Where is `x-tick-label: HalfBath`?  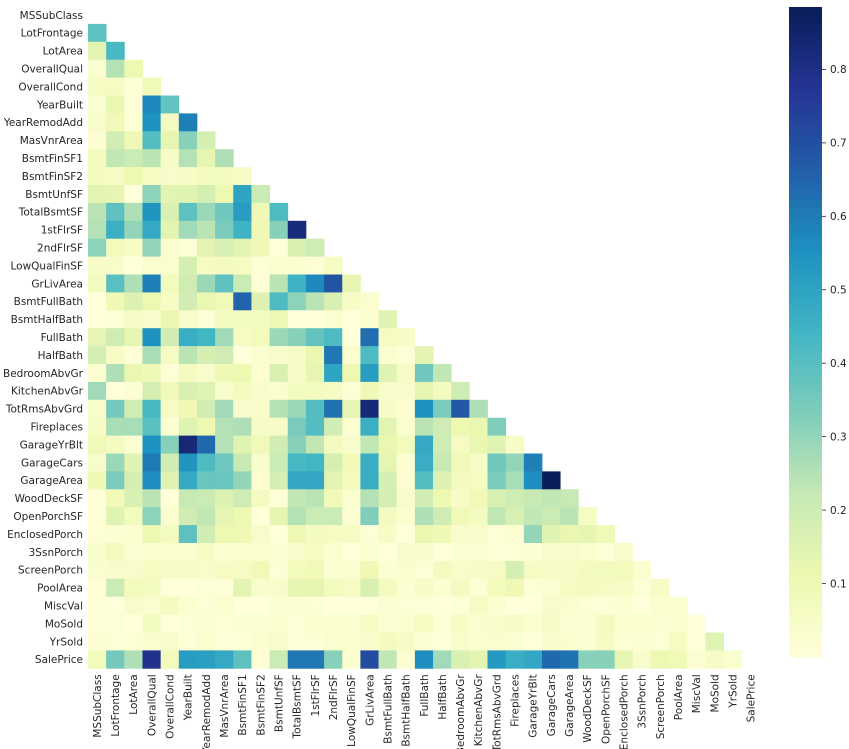 x-tick-label: HalfBath is located at coordinates (443, 696).